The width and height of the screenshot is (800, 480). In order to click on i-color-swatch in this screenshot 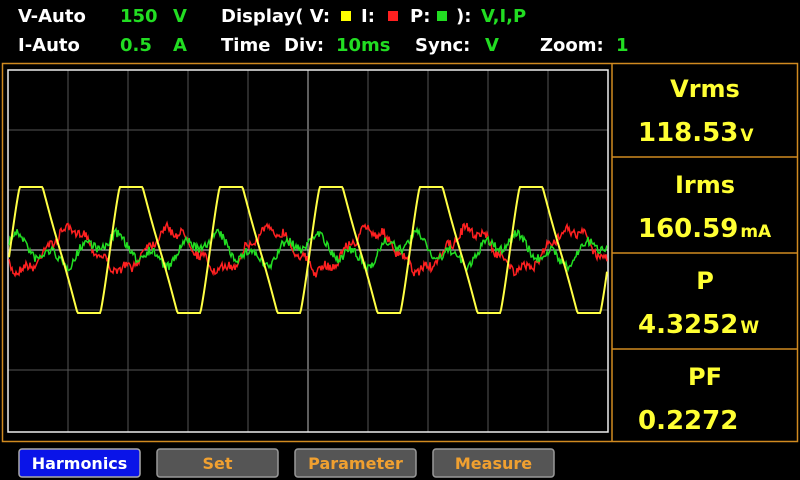, I will do `click(393, 16)`.